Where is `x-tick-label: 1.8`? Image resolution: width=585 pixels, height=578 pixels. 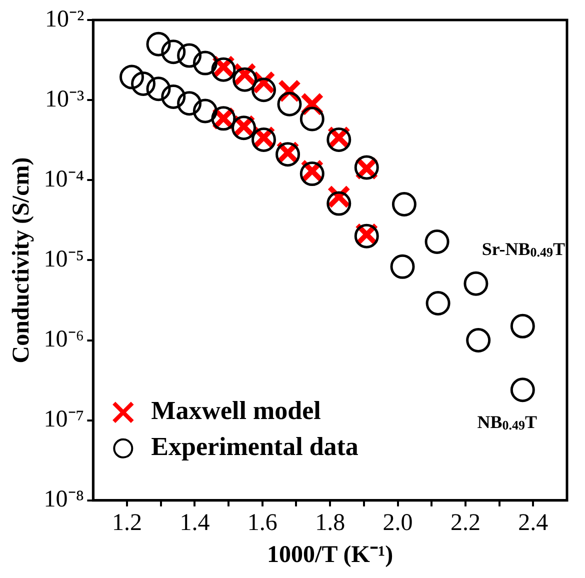 x-tick-label: 1.8 is located at coordinates (330, 523).